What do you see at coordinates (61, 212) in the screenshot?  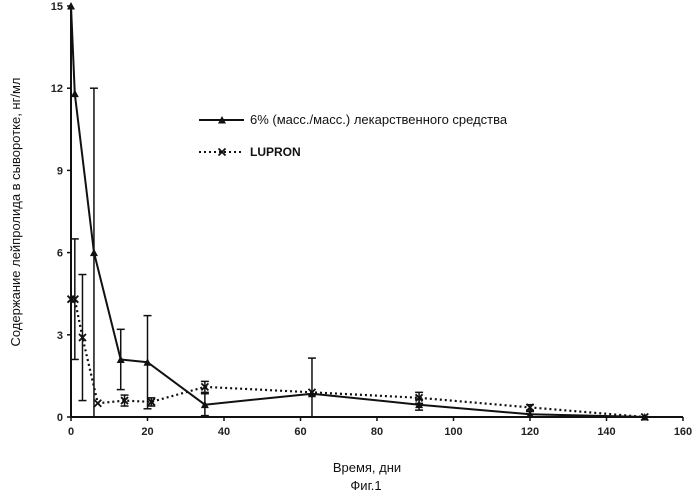 I see `y-axis-ticks: 0 3 6 9 12 15` at bounding box center [61, 212].